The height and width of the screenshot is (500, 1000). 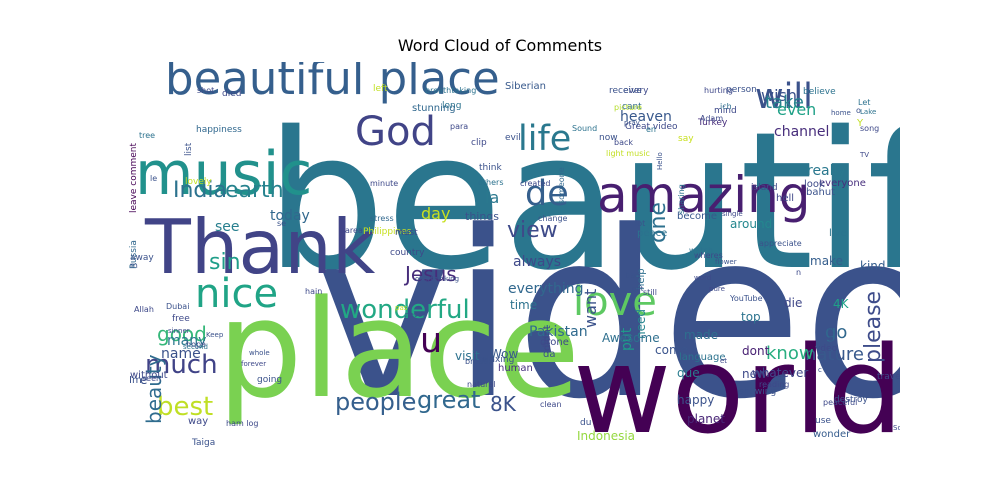 What do you see at coordinates (219, 130) in the screenshot?
I see `word-happiness: happiness` at bounding box center [219, 130].